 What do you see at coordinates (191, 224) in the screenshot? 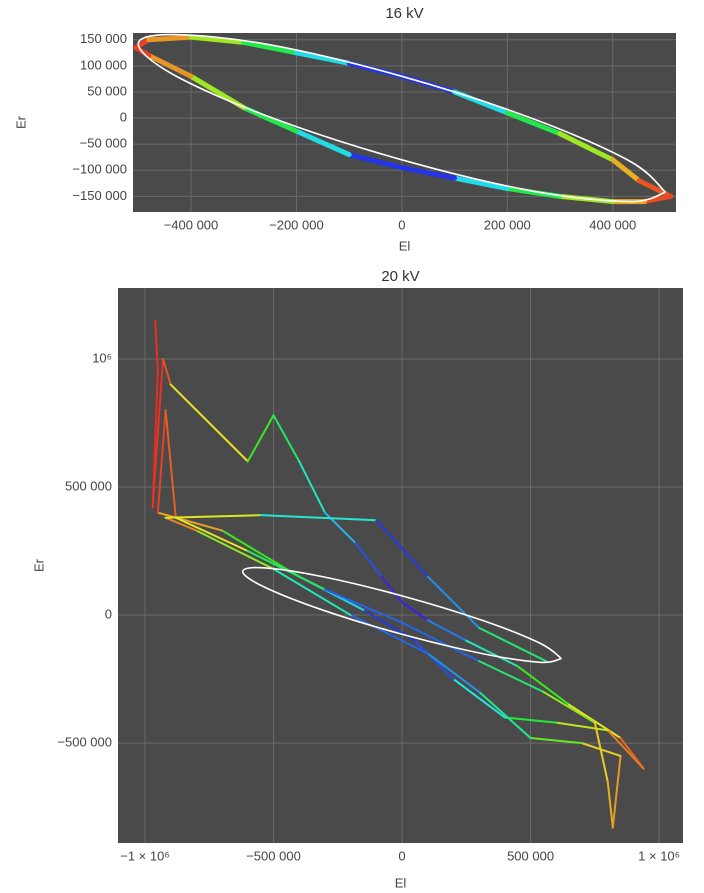
I see `x-tick-label: −400 000` at bounding box center [191, 224].